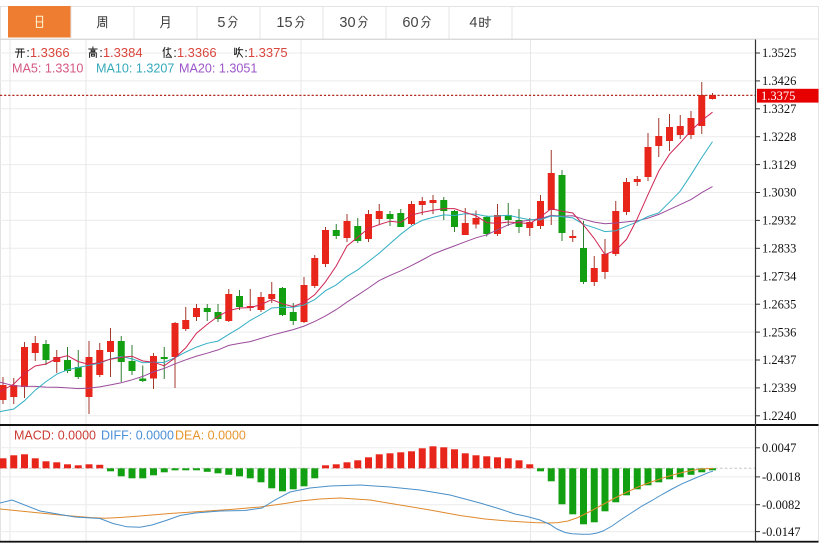 The width and height of the screenshot is (829, 544). Describe the element at coordinates (473, 23) in the screenshot. I see `svg-text: 4` at that location.